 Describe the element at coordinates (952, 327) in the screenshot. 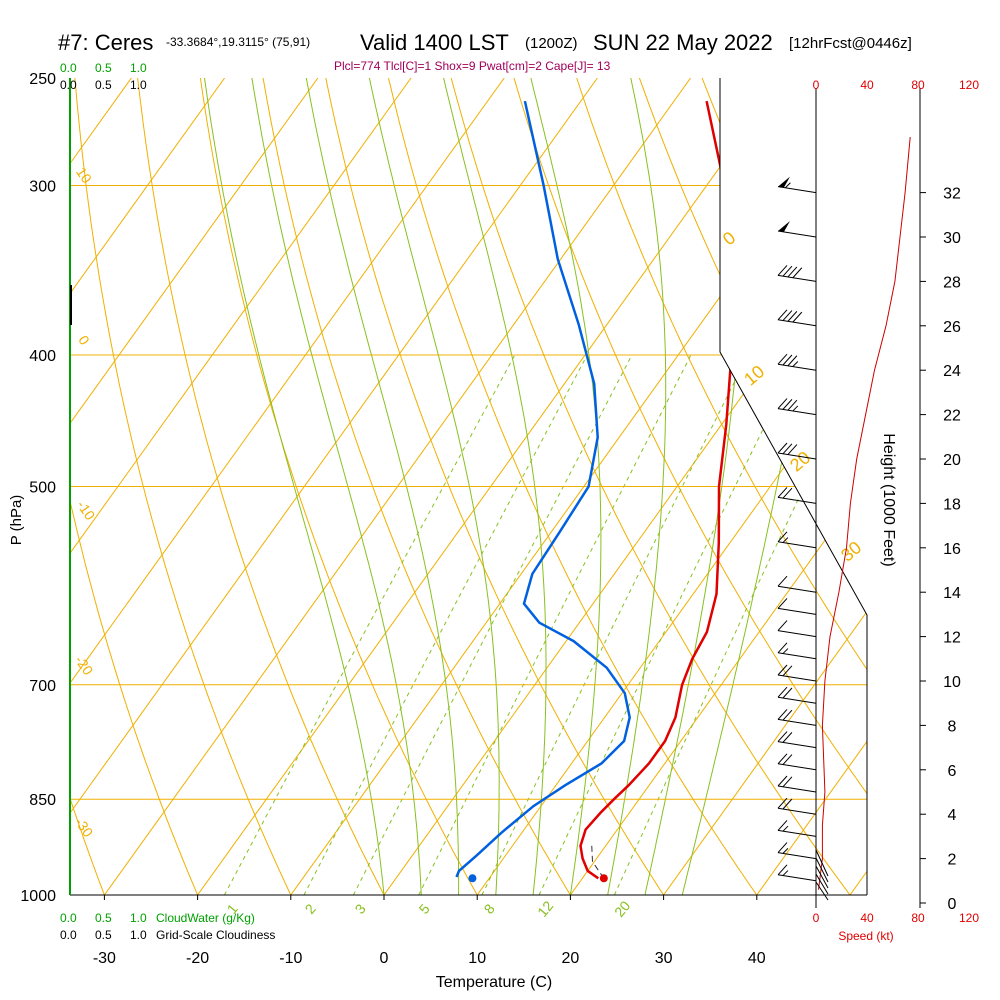

I see `height-tick-label: 26` at that location.